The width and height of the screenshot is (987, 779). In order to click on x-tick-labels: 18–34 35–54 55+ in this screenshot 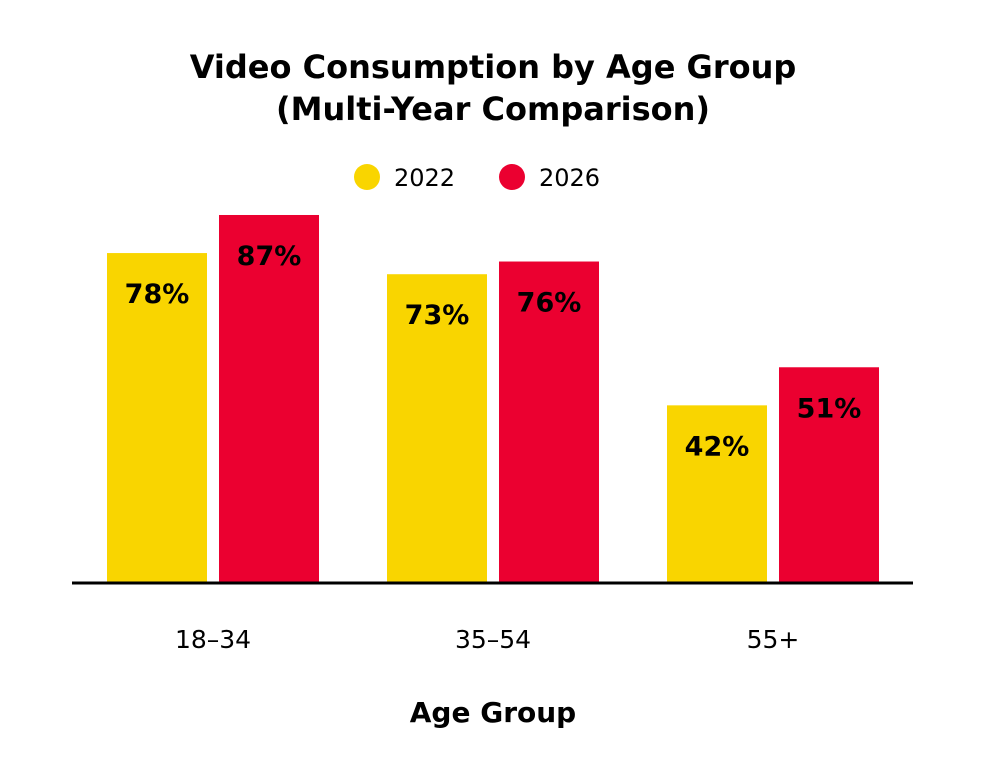, I will do `click(487, 639)`.